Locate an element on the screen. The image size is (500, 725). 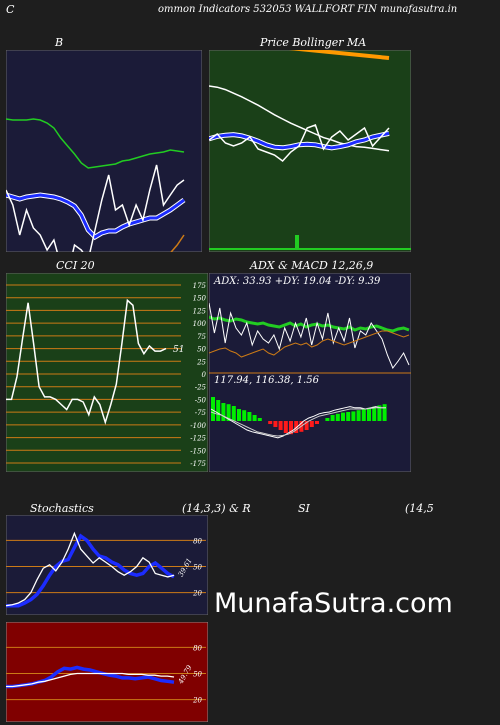
header-letter: C is located at coordinates (10, 9).